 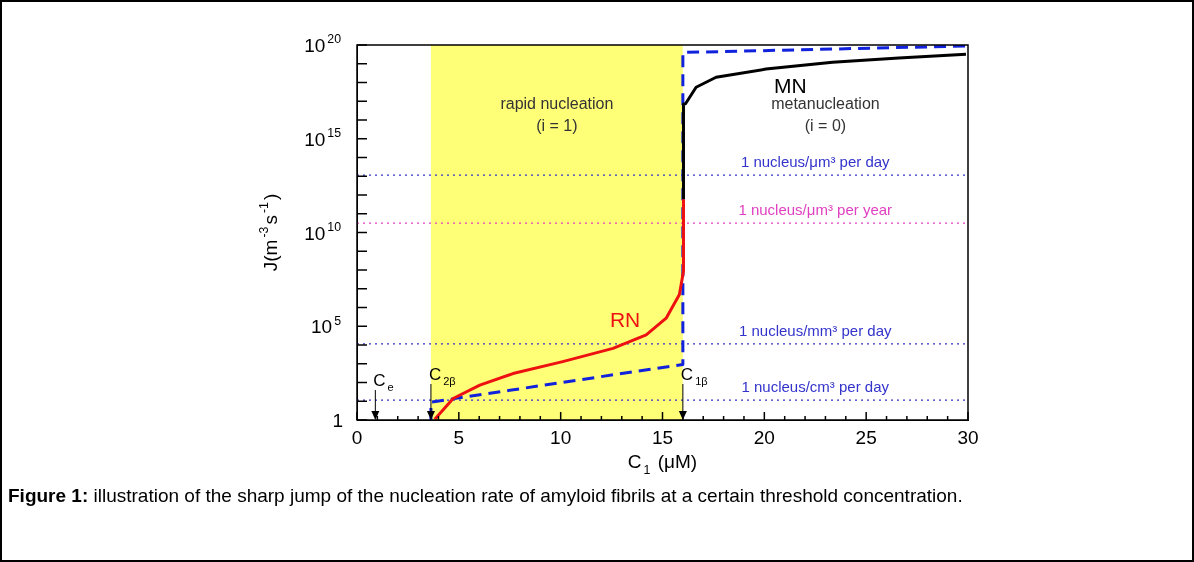 I want to click on y-tick-label: 1, so click(x=338, y=420).